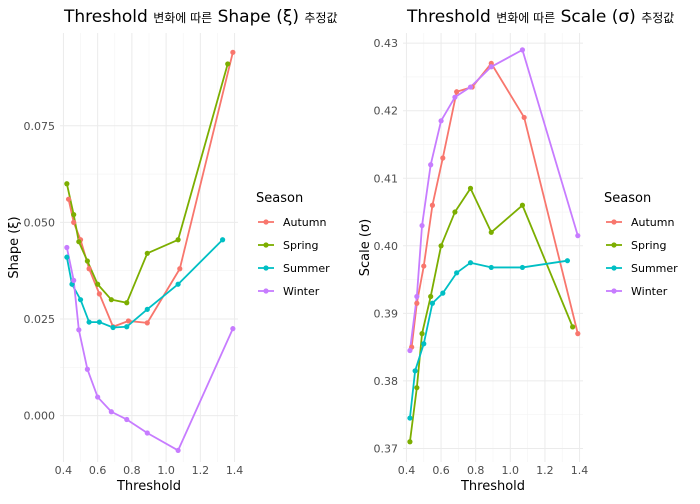 The image size is (700, 504). Describe the element at coordinates (386, 111) in the screenshot. I see `y-tick-label: 0.42` at that location.